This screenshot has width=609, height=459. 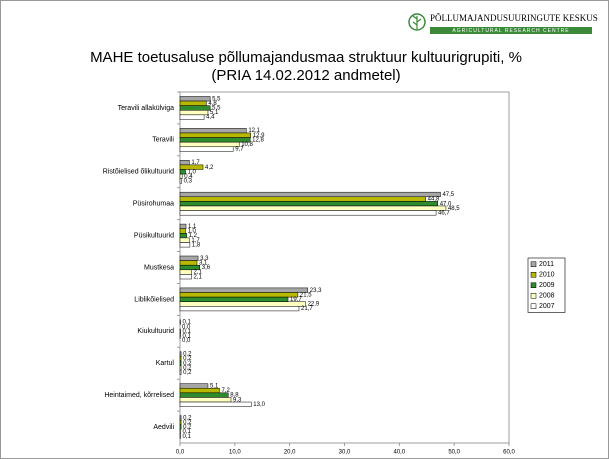 I want to click on legend-label: 2008, so click(x=547, y=296).